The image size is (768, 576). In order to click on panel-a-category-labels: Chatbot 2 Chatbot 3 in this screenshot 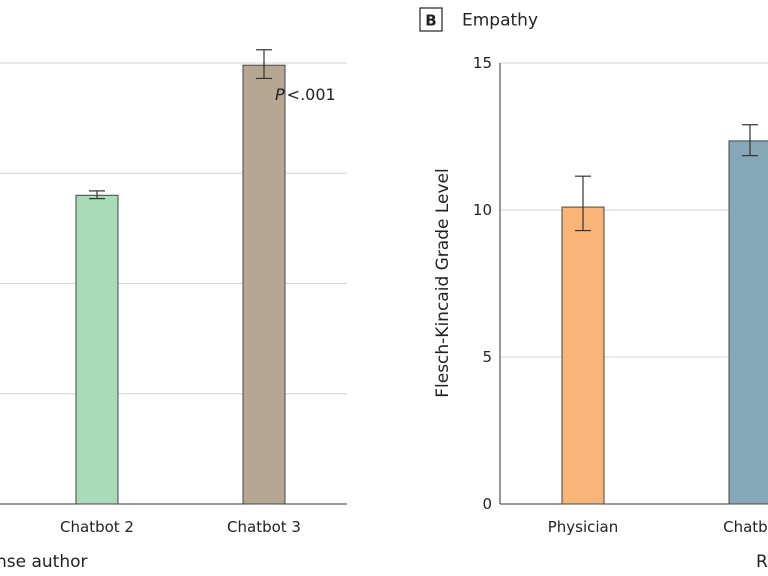, I will do `click(180, 527)`.